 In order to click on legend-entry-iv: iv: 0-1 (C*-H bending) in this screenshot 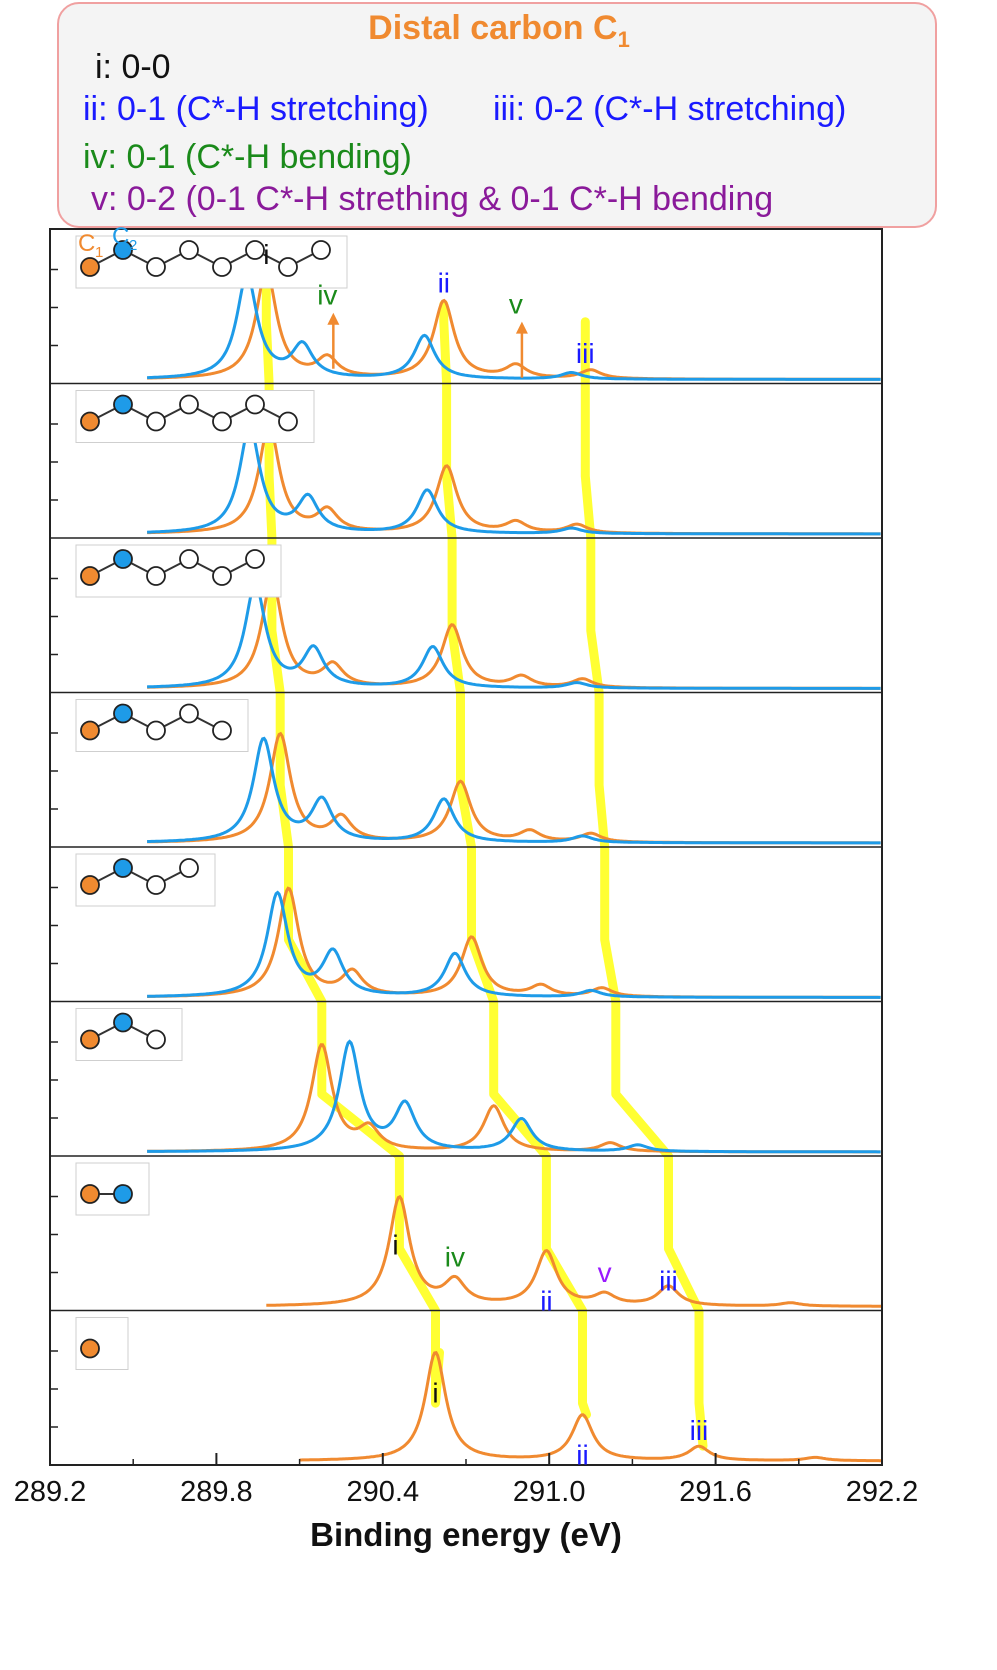, I will do `click(247, 157)`.